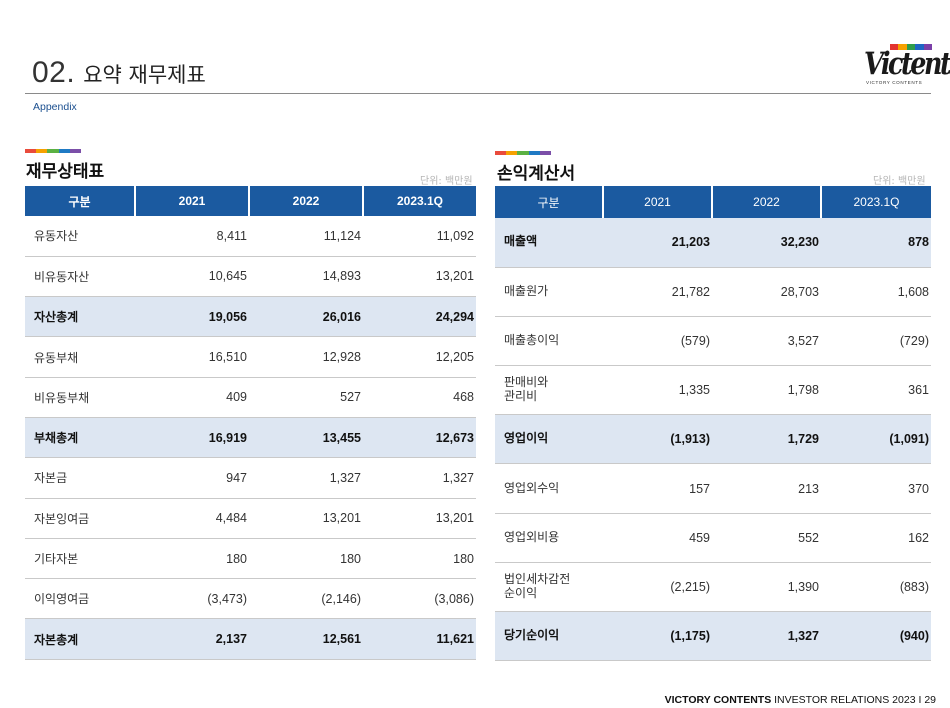 The image size is (950, 708). I want to click on value-2021: 16,919, so click(192, 438).